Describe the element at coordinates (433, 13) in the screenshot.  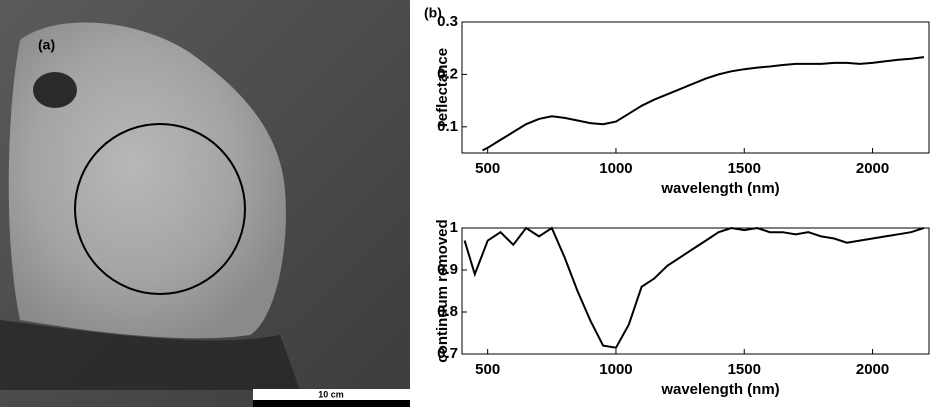
I see `panel-label: (b)` at that location.